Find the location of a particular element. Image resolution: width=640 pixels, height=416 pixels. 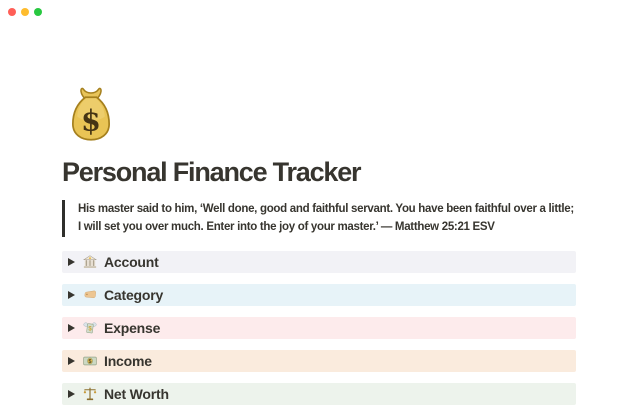

toggle-label: Net Worth is located at coordinates (136, 394).